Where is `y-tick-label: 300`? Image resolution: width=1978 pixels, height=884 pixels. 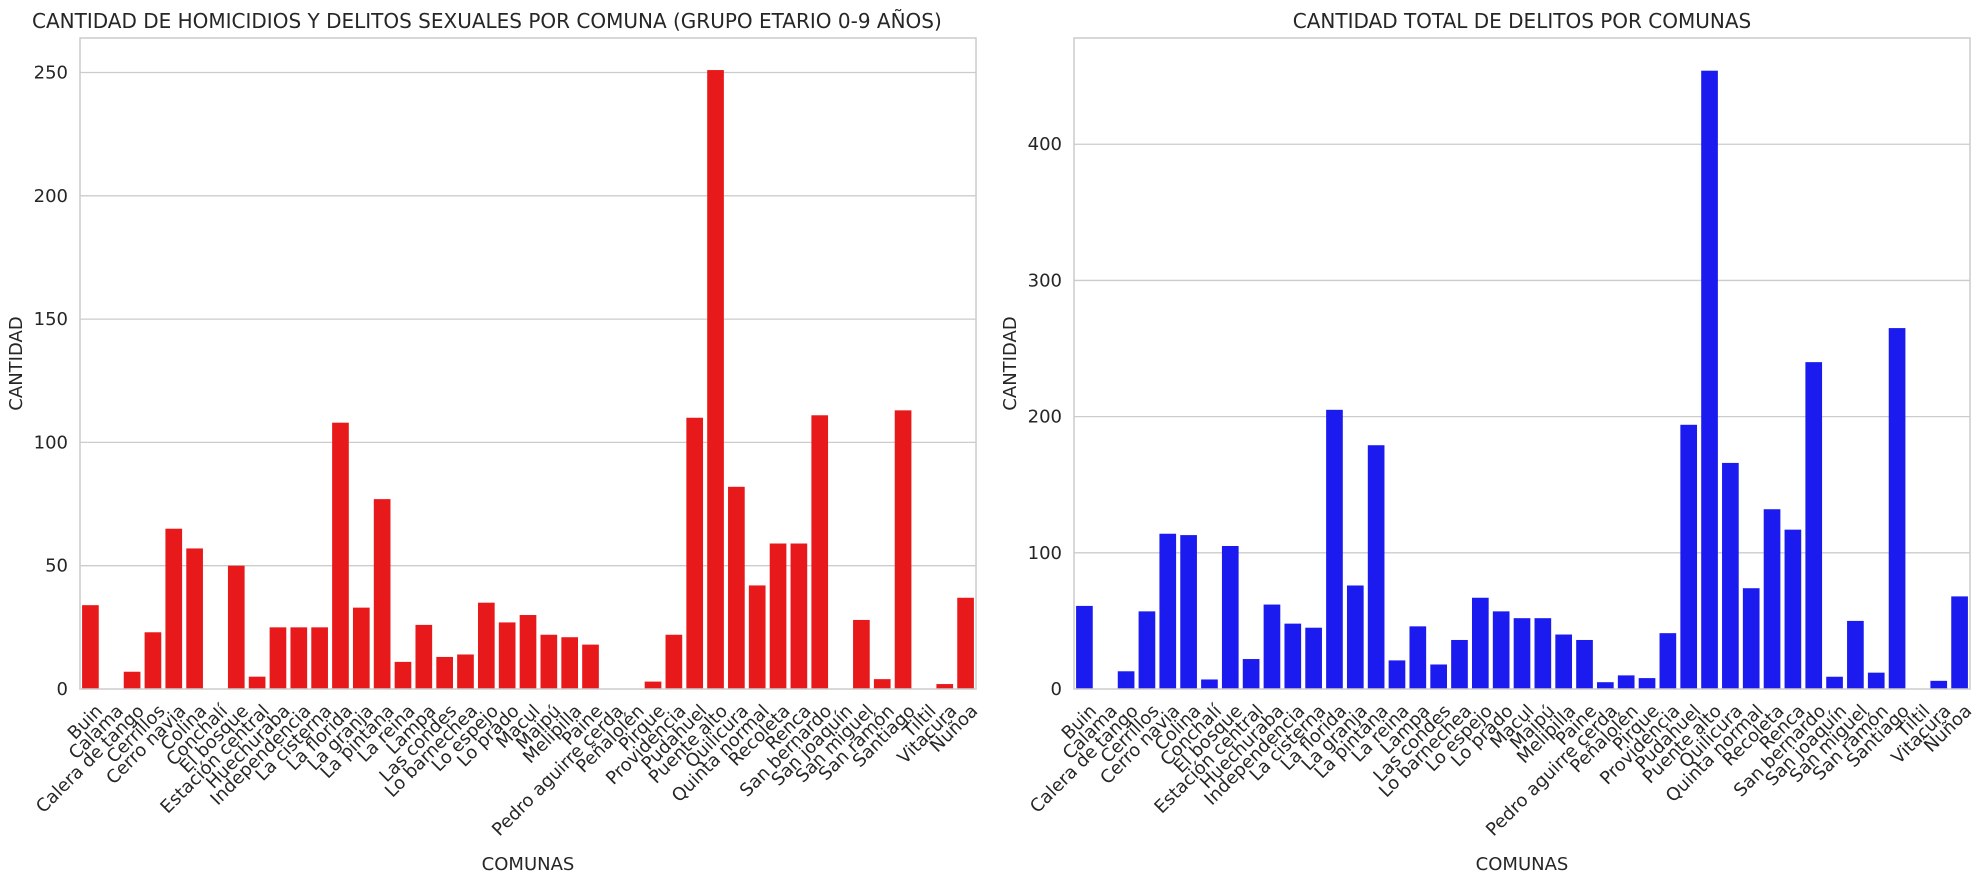 y-tick-label: 300 is located at coordinates (1045, 280).